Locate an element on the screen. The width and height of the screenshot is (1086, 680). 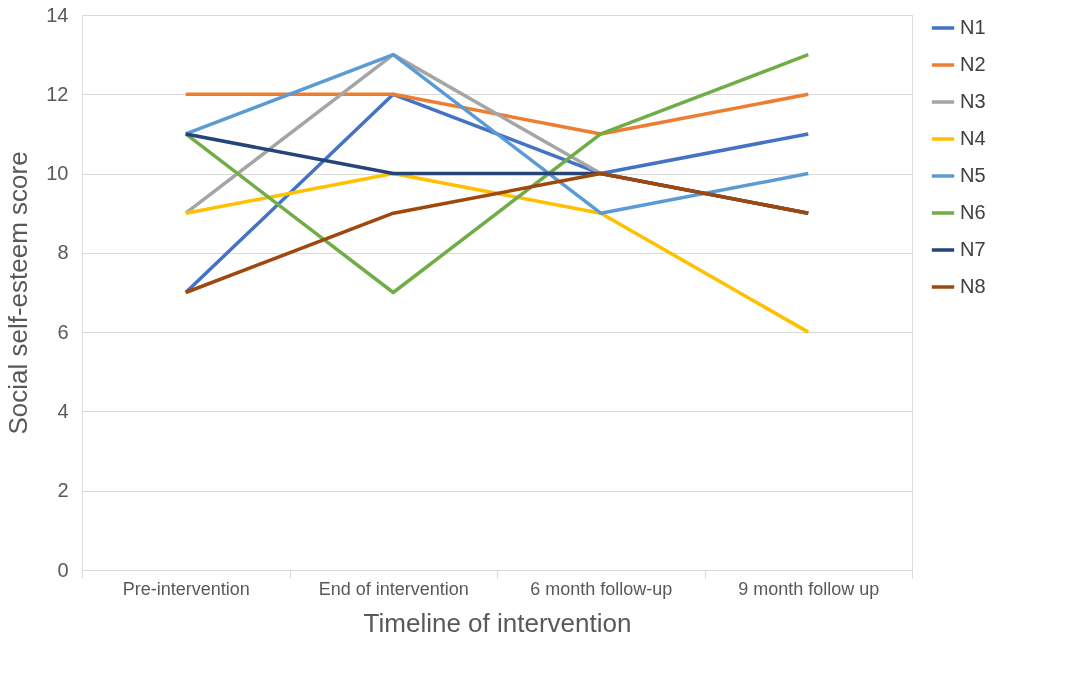
y-tick-label: 4 is located at coordinates (63, 410).